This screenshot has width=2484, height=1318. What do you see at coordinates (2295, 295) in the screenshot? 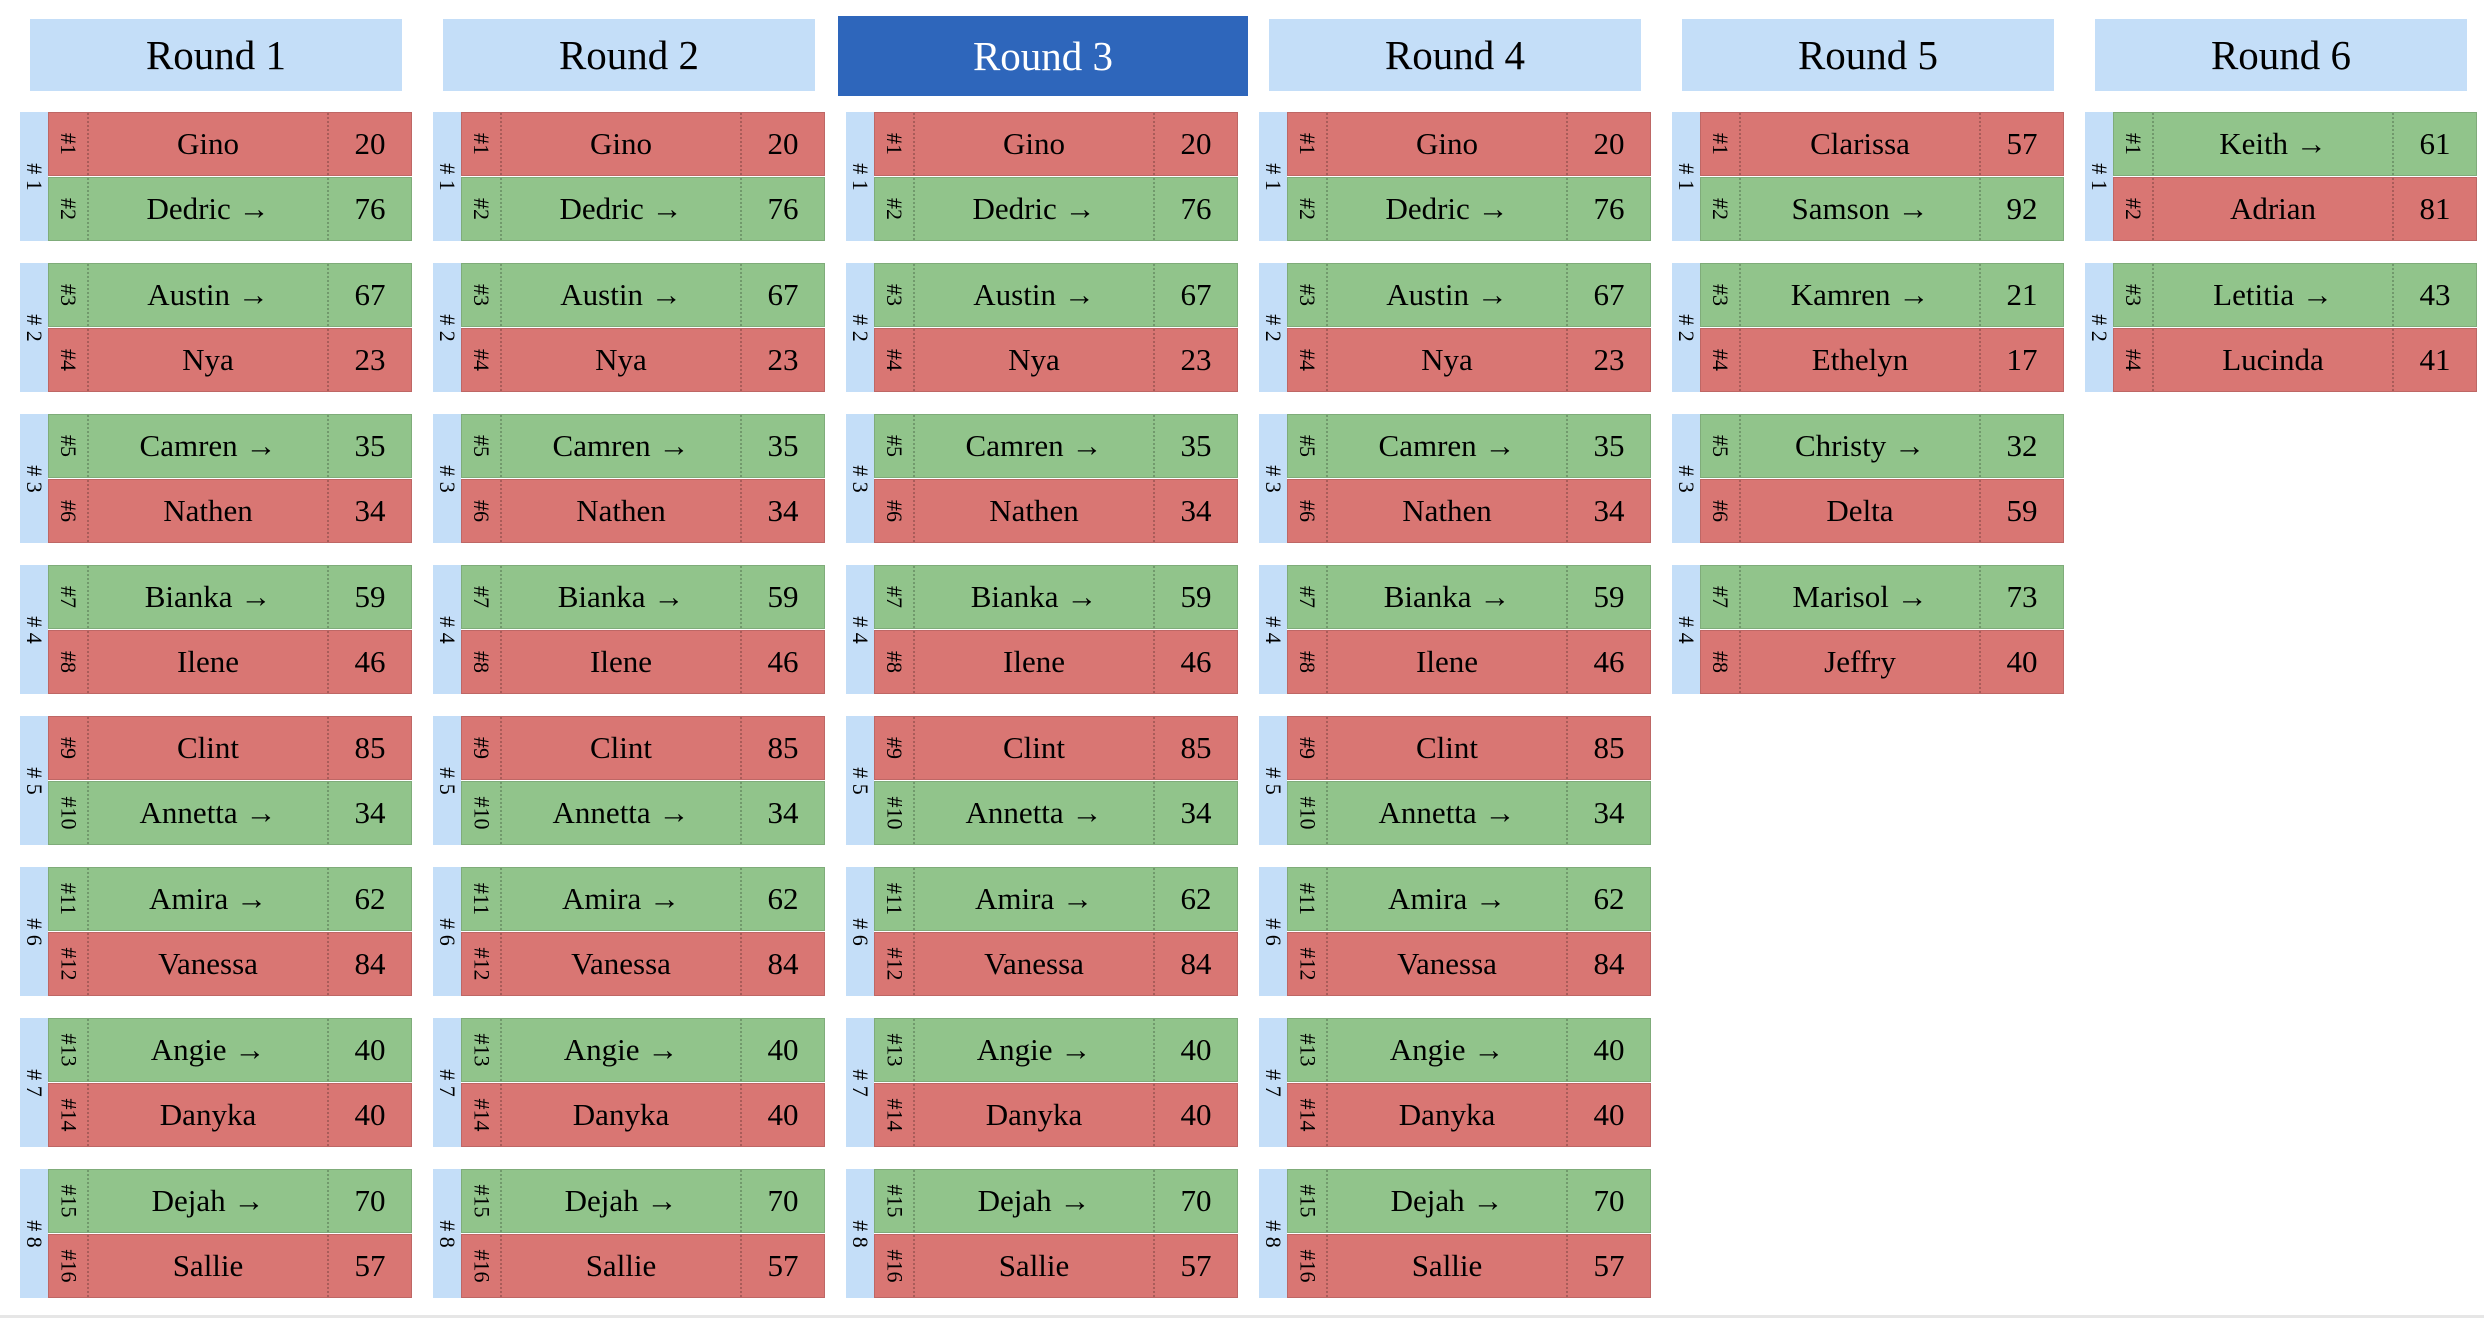
I see `player-row-winner: #3 Letitia → 43` at bounding box center [2295, 295].